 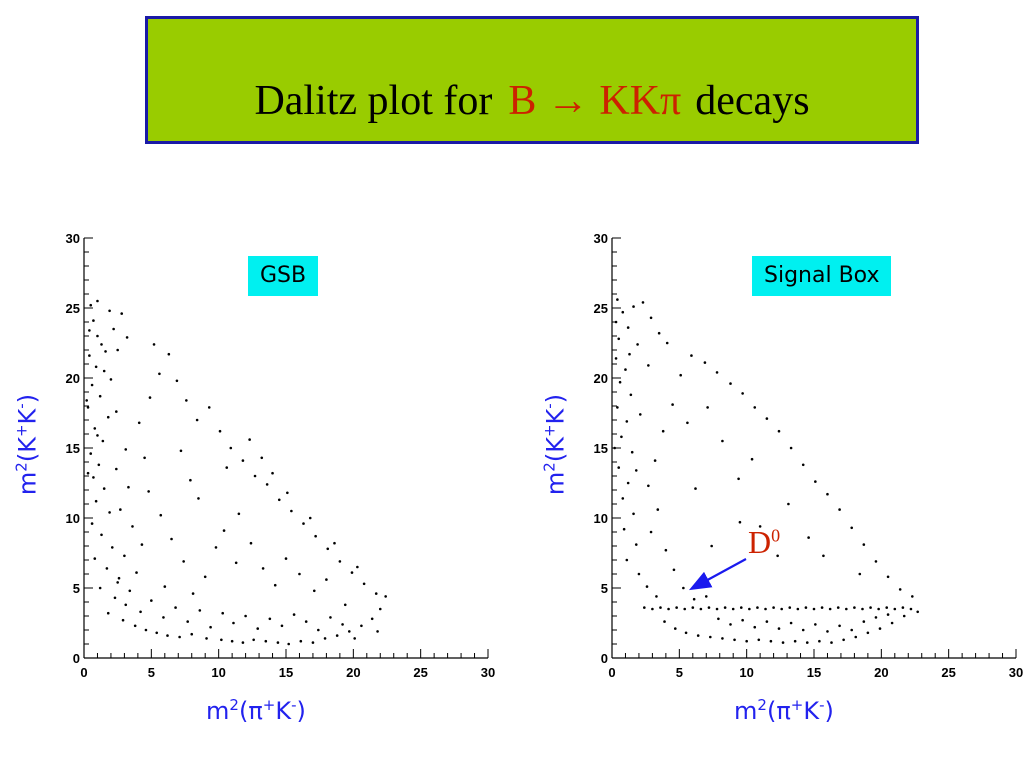 What do you see at coordinates (601, 238) in the screenshot?
I see `y-tick-label: 30` at bounding box center [601, 238].